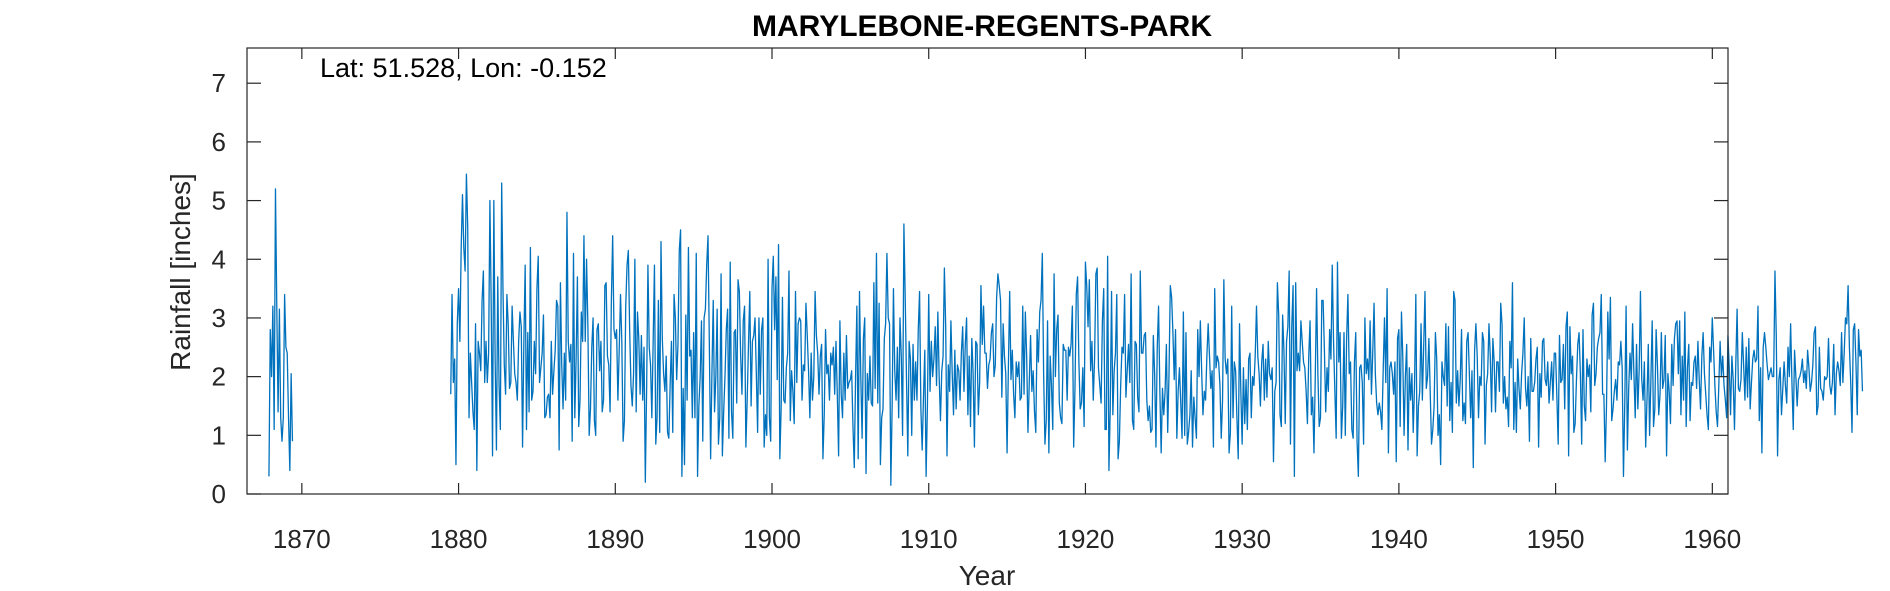  I want to click on x-tick-label-1870: 1870, so click(302, 539).